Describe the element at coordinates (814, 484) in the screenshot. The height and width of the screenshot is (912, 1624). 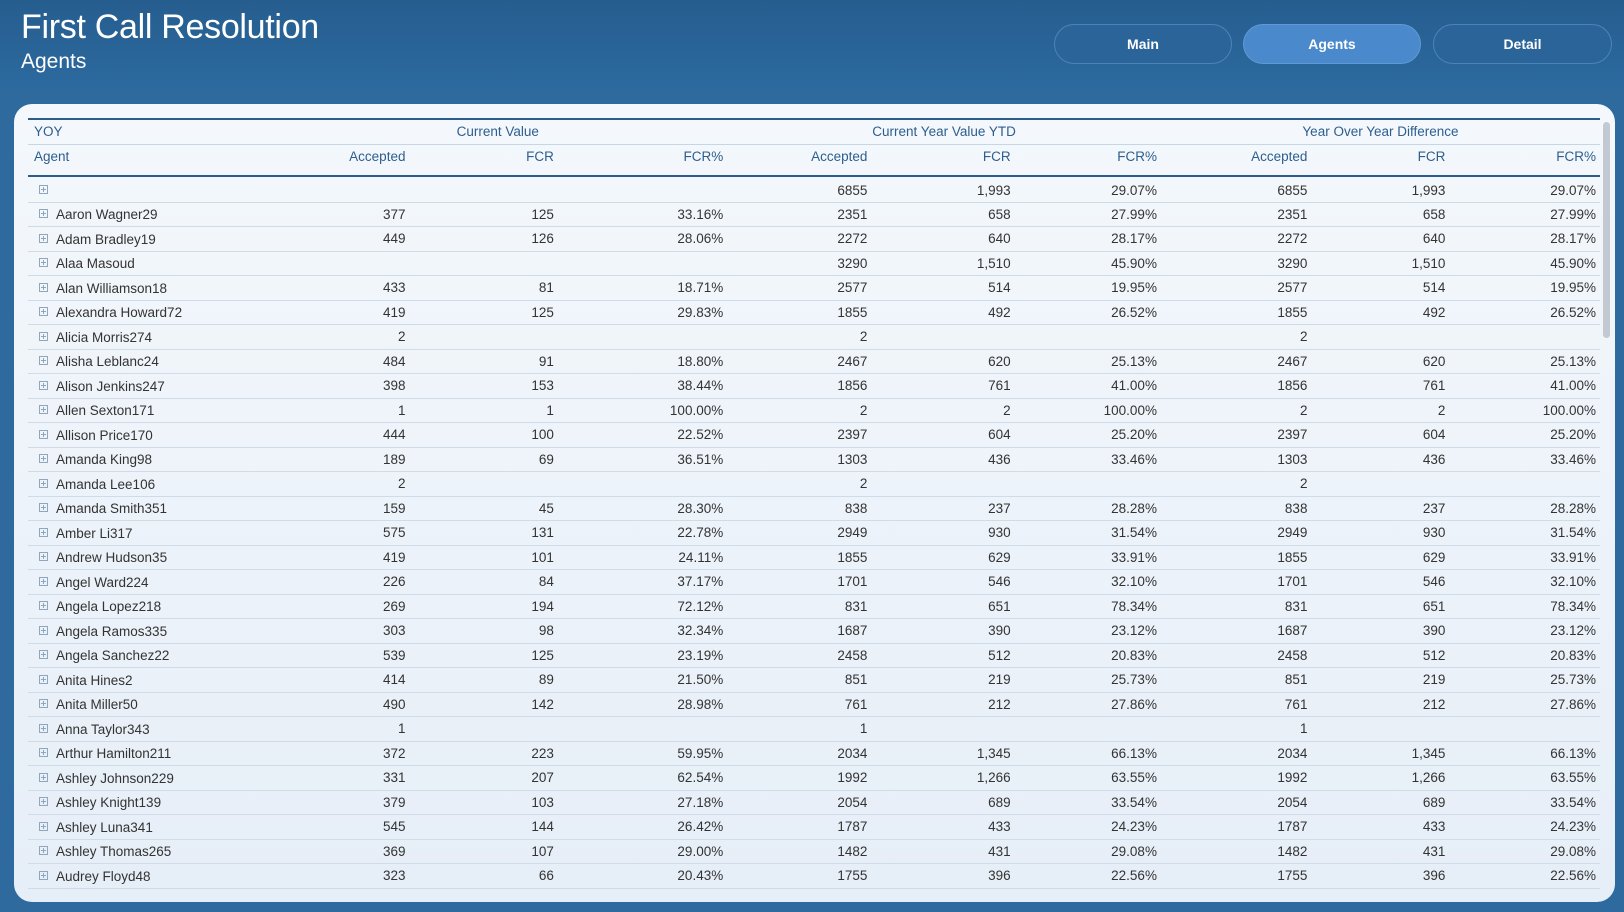
I see `table-row: Amanda Lee106 2 2 2` at that location.